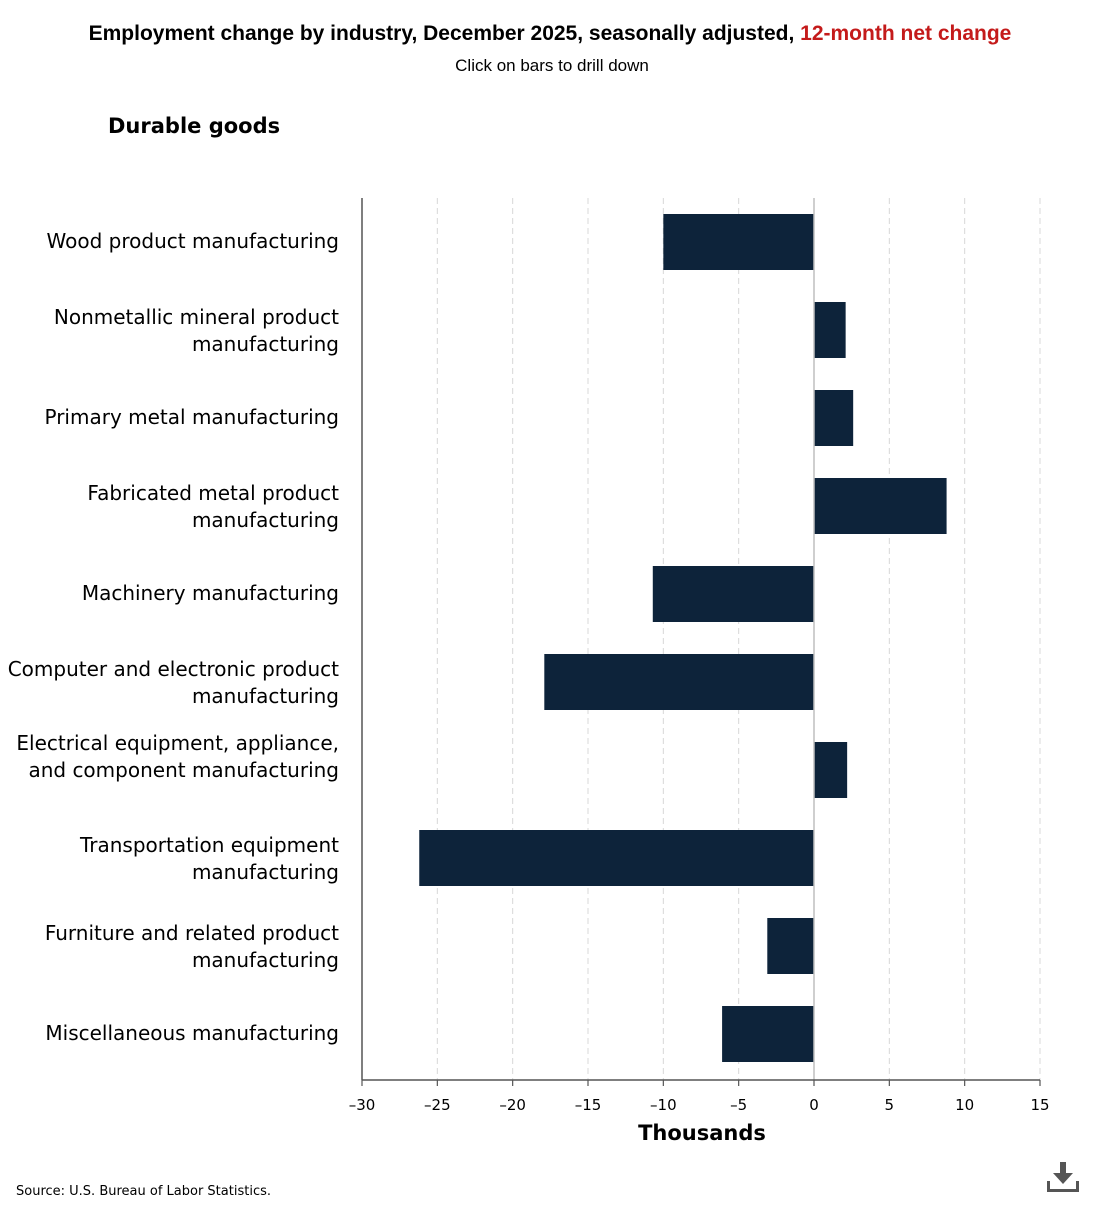 This screenshot has height=1212, width=1100. Describe the element at coordinates (143, 1191) in the screenshot. I see `source-note: Source: U.S. Bureau of Labor Statistics.` at that location.